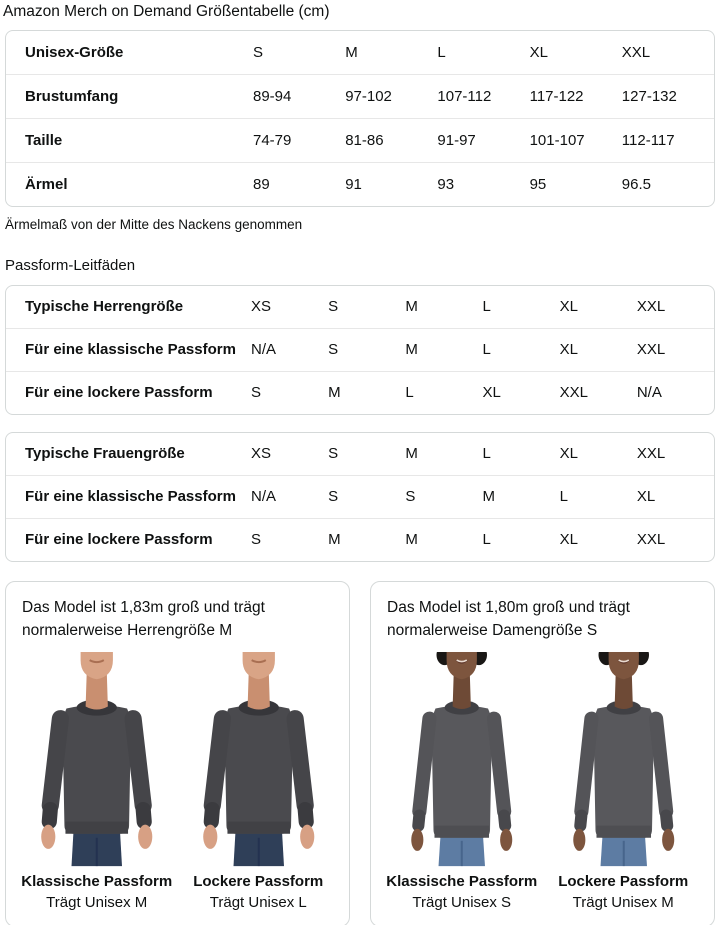 The image size is (720, 925). I want to click on measure-cell: 96.5, so click(636, 185).